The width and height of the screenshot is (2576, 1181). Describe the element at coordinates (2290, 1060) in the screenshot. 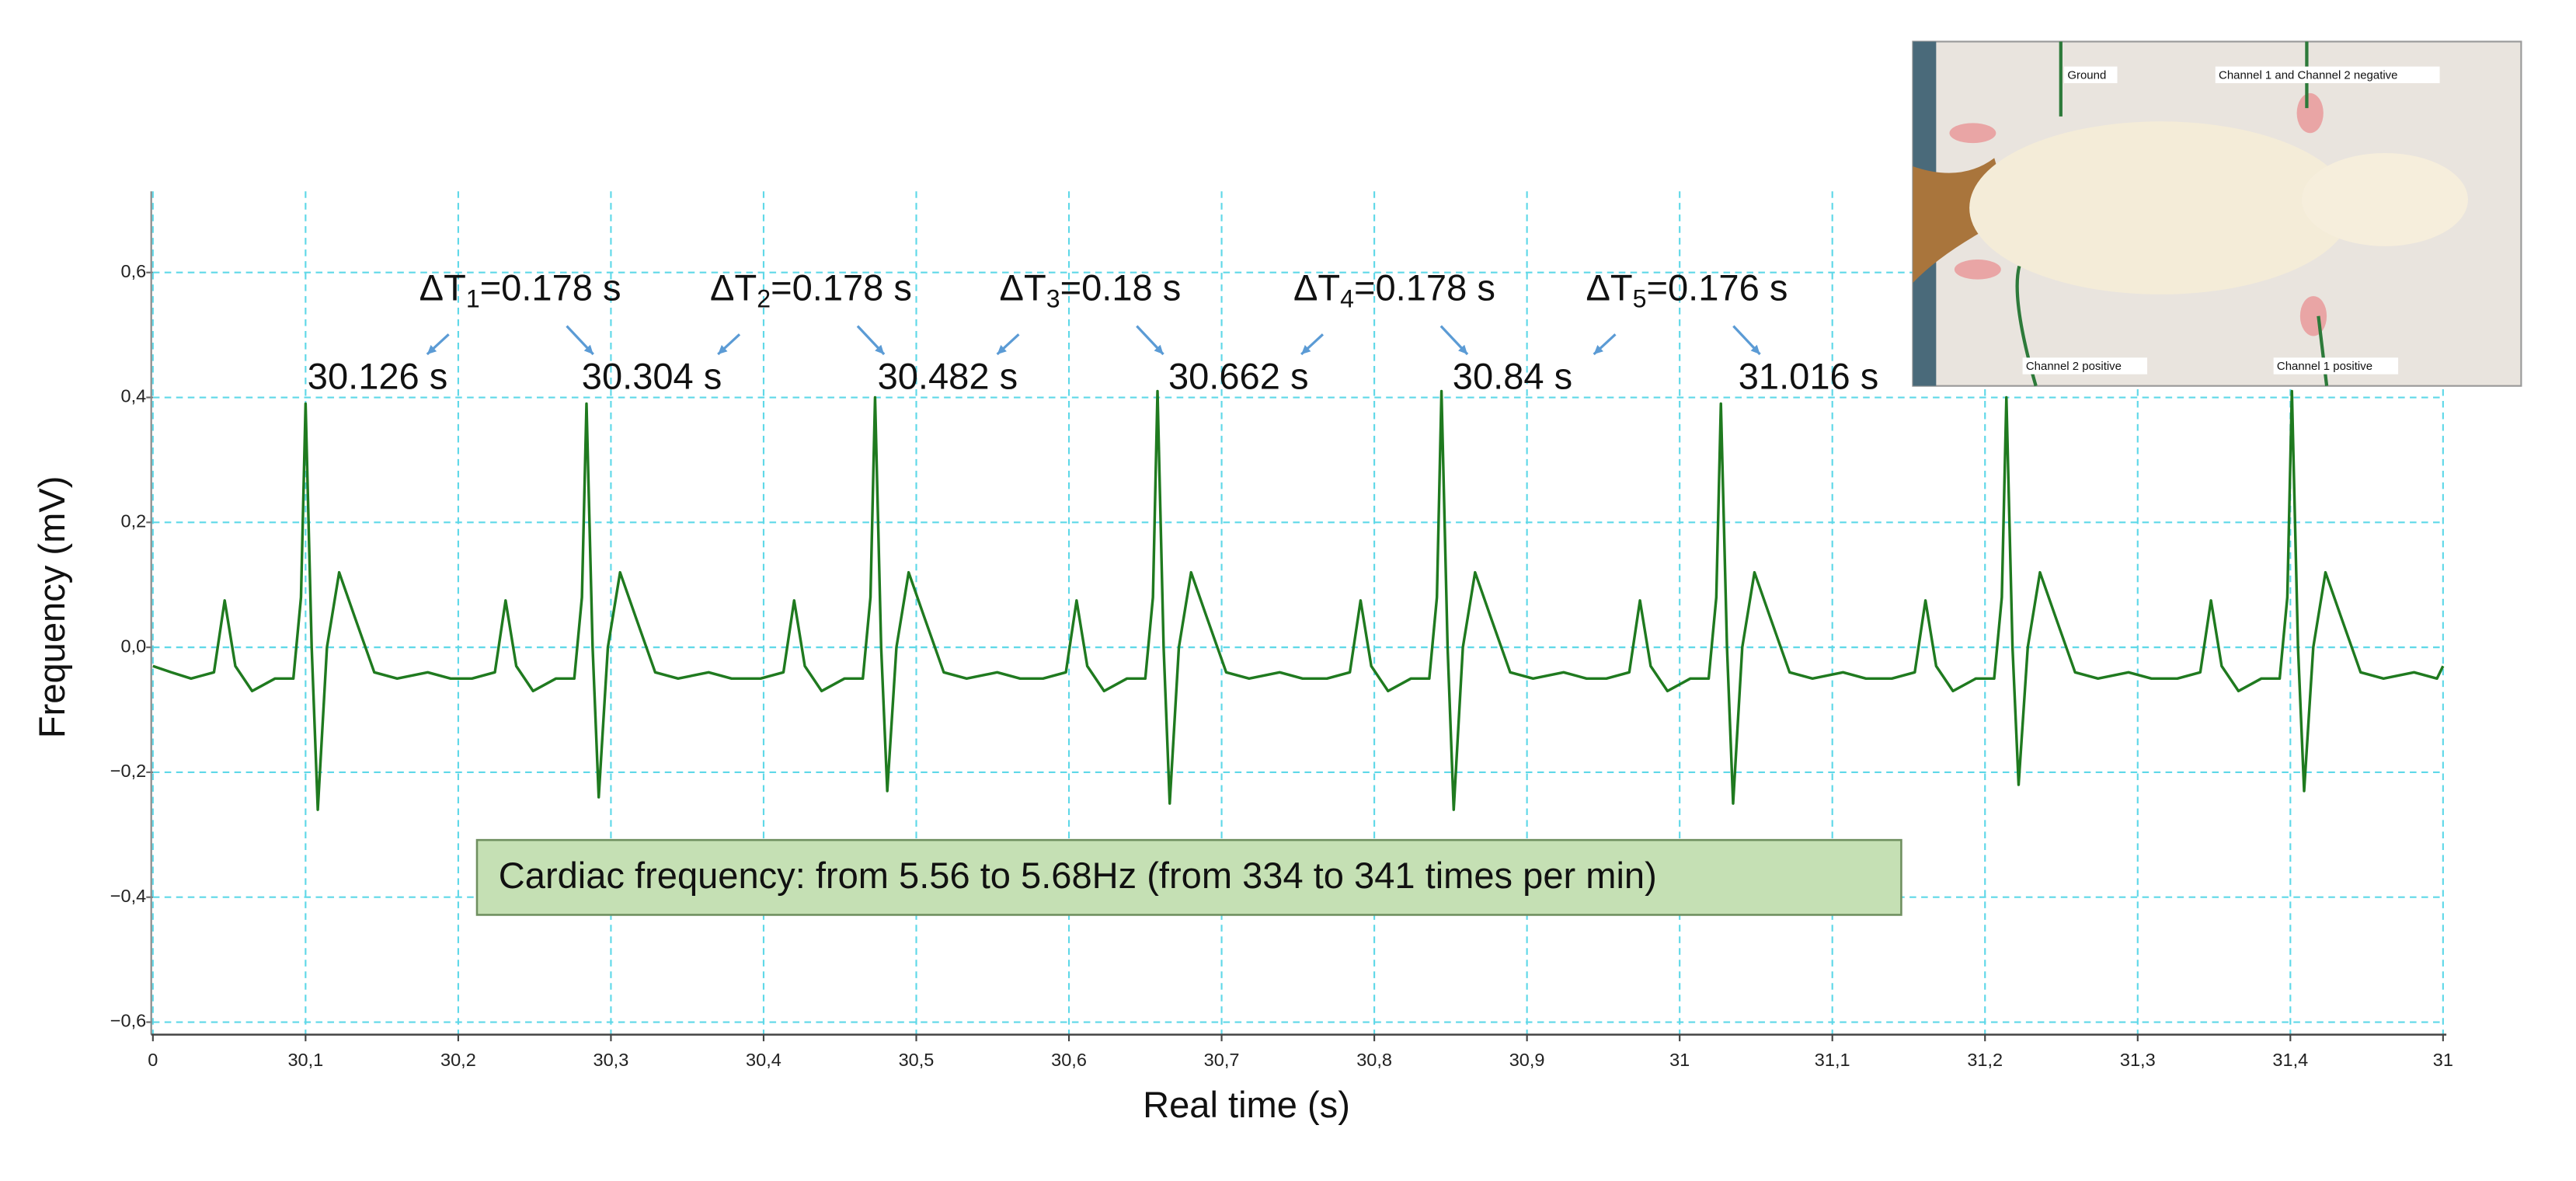

I see `x-tick-label: 31,4` at that location.